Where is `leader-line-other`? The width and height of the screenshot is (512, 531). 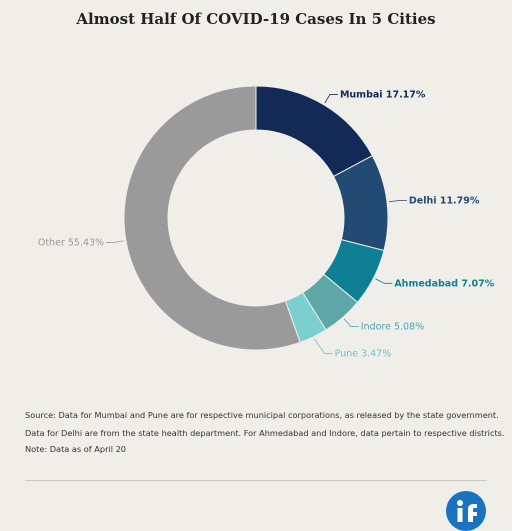
leader-line-other is located at coordinates (115, 241).